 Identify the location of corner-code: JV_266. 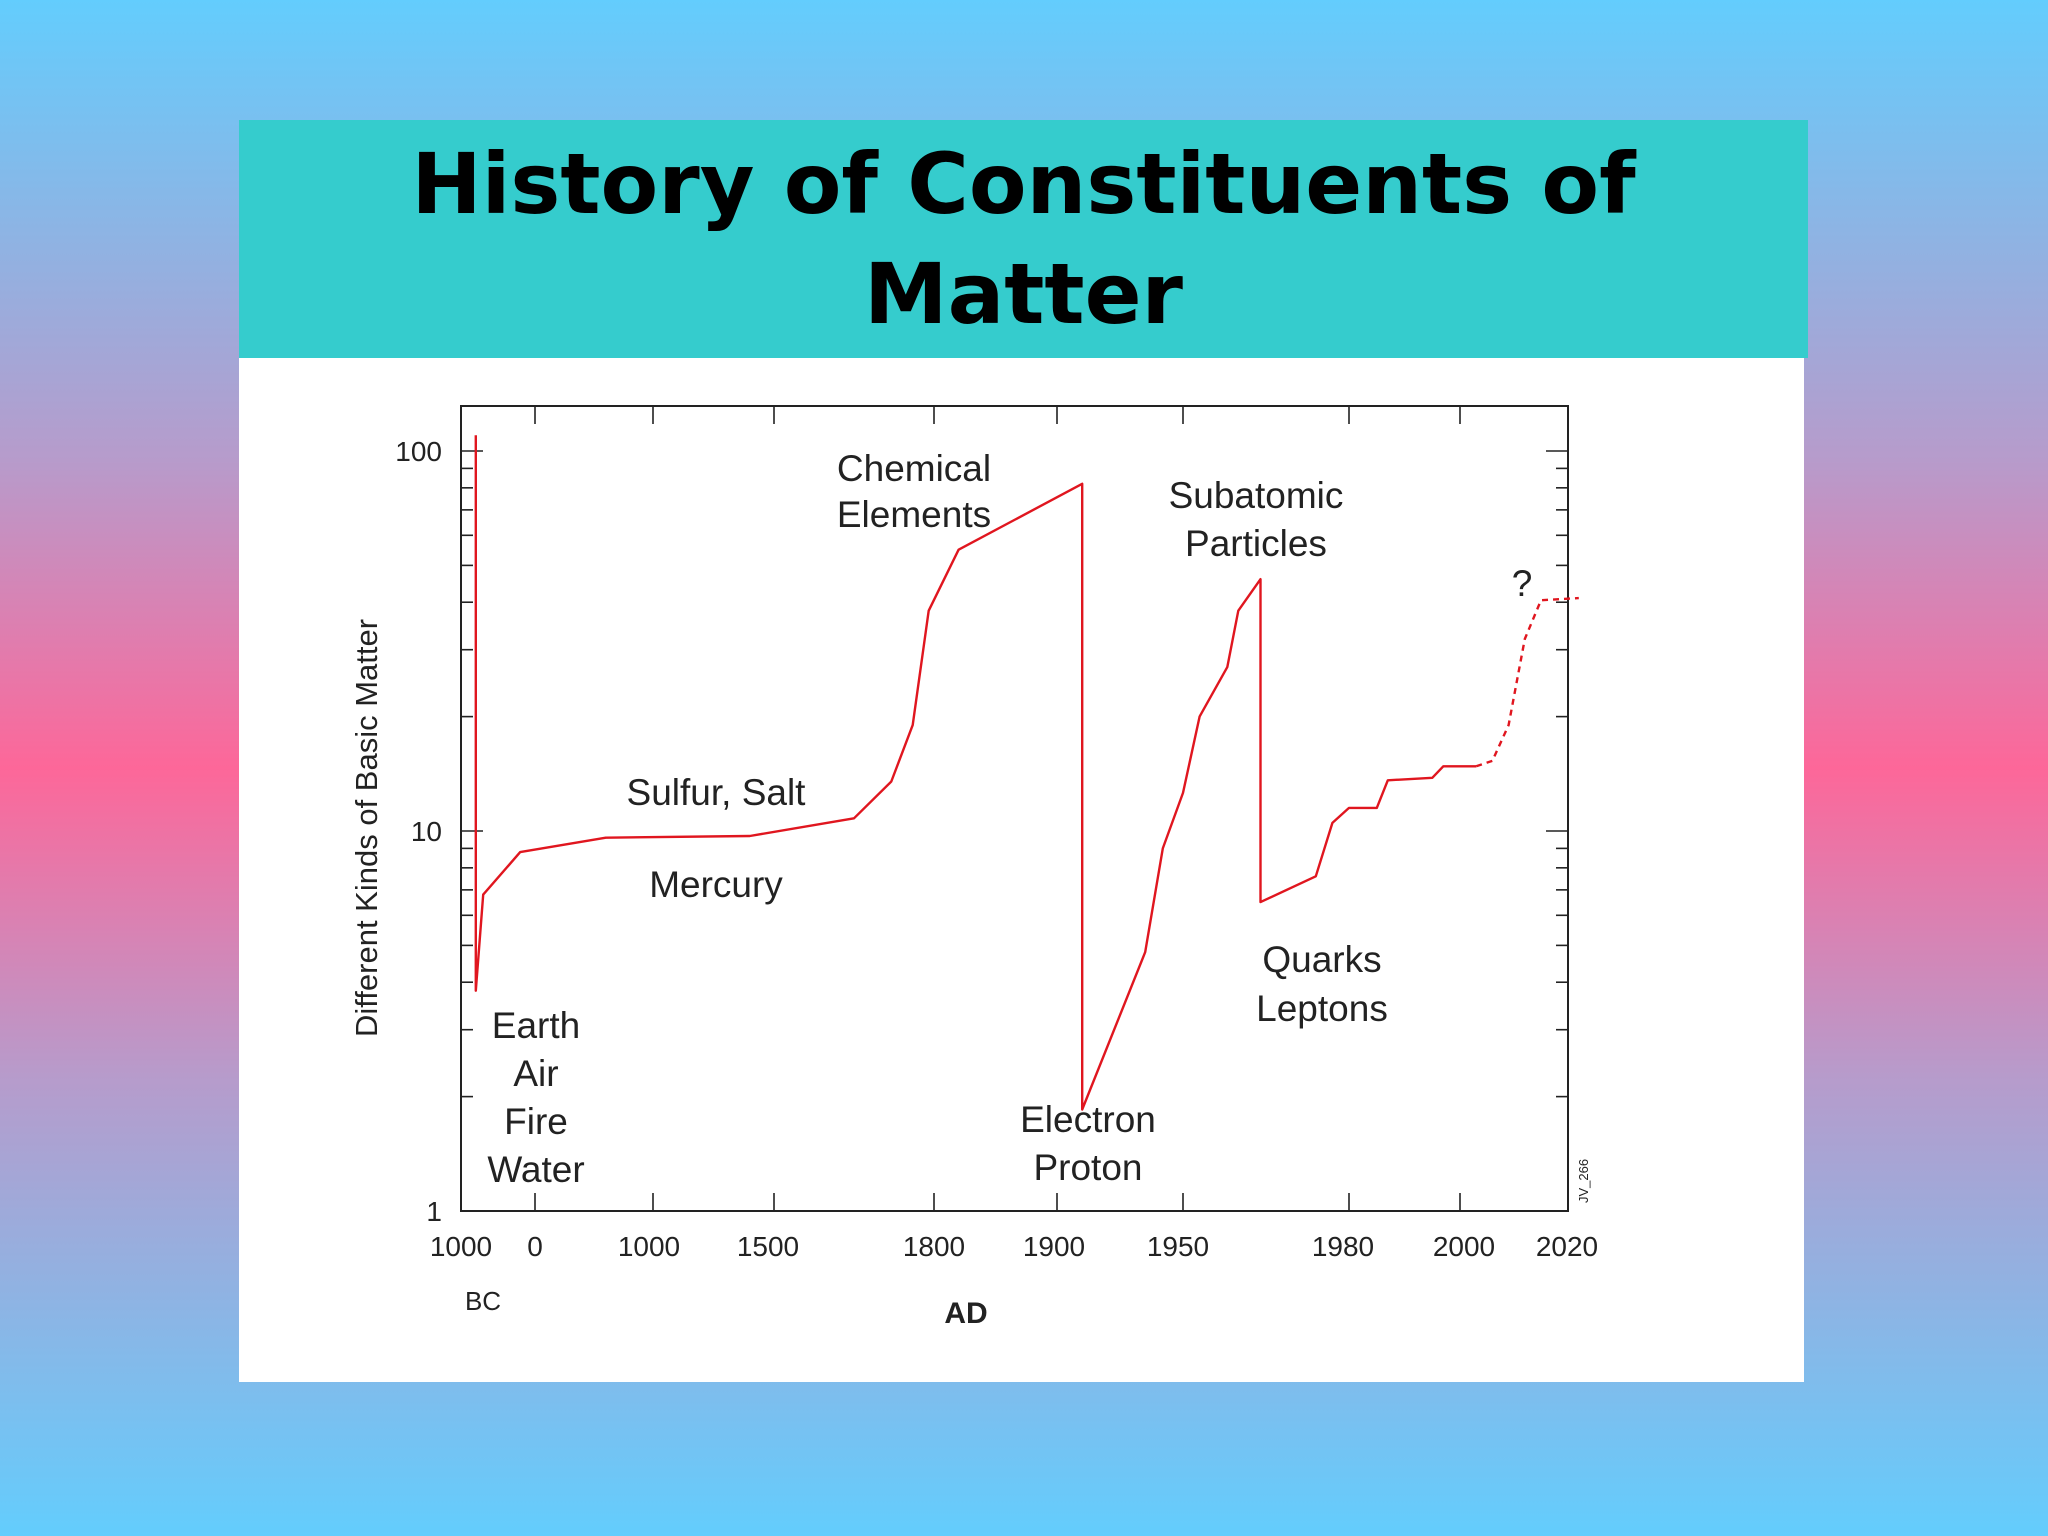
(1583, 1181).